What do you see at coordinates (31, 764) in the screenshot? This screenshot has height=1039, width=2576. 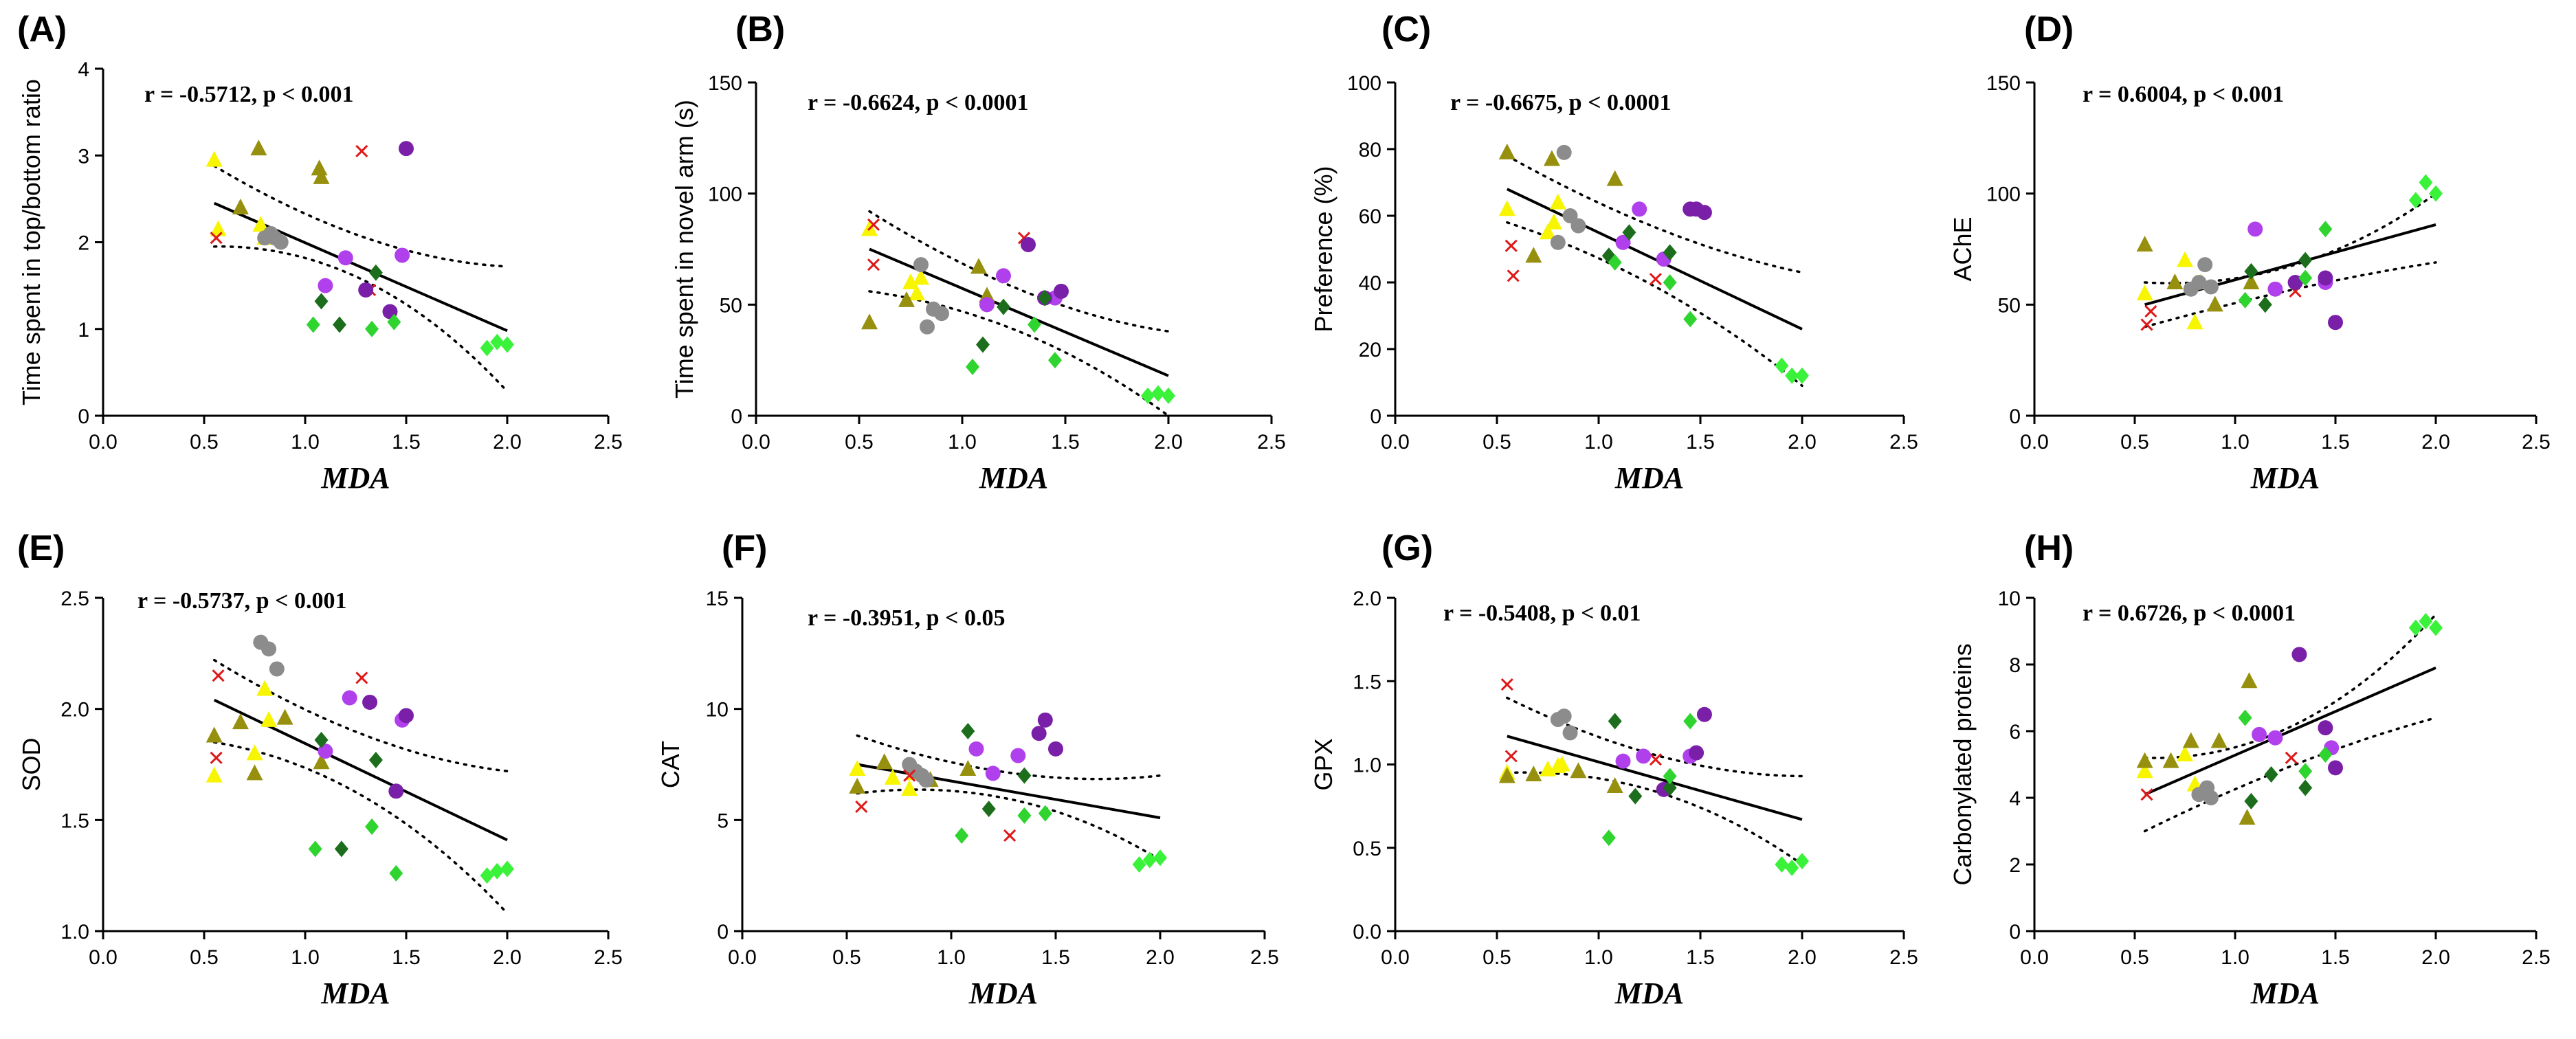 I see `y-axis-label: SOD` at bounding box center [31, 764].